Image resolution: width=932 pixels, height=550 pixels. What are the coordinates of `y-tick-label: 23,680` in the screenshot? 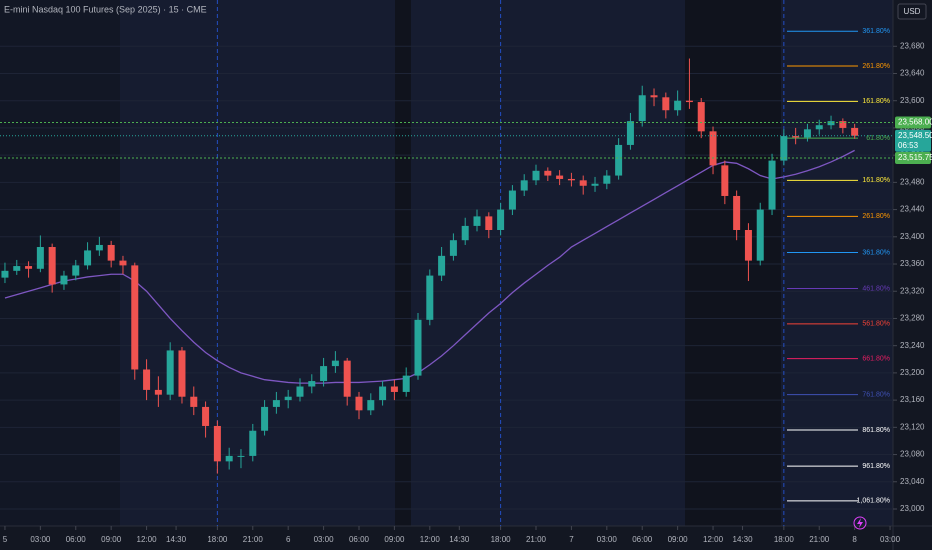 It's located at (912, 45).